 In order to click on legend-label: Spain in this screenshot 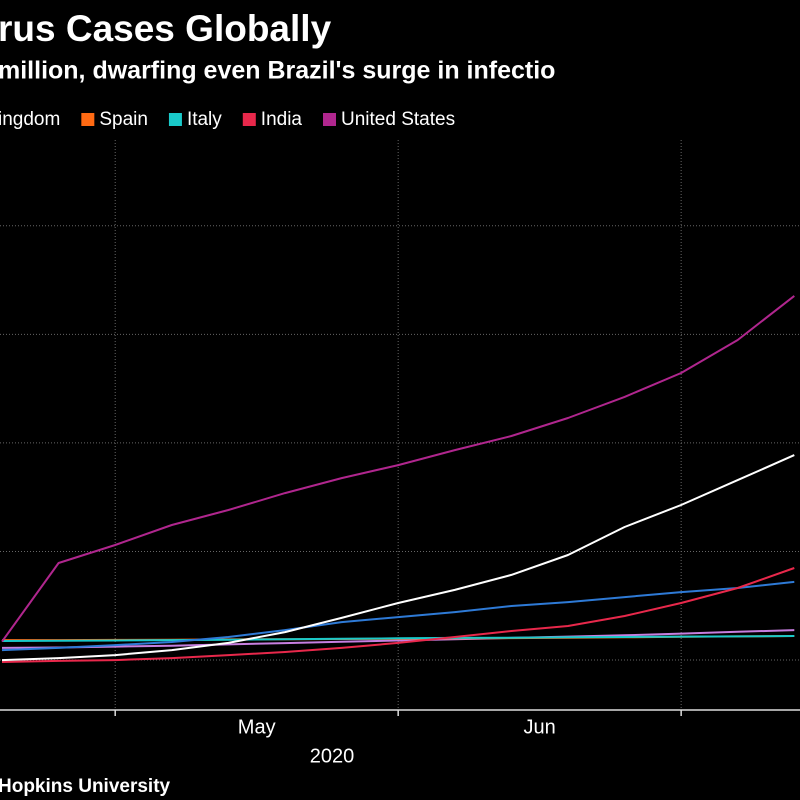, I will do `click(123, 119)`.